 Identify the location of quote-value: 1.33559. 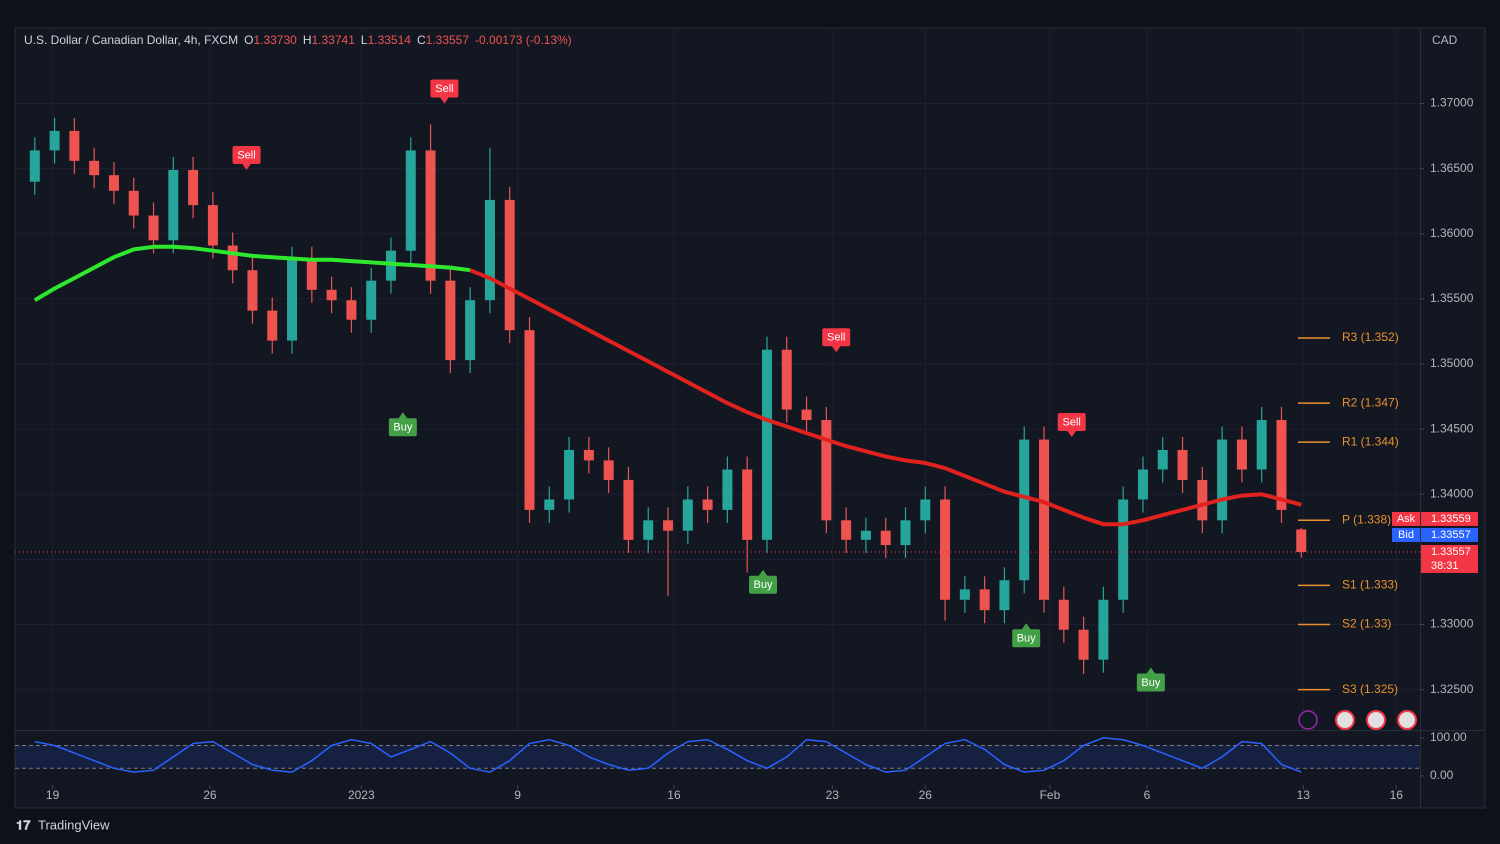
(1451, 519).